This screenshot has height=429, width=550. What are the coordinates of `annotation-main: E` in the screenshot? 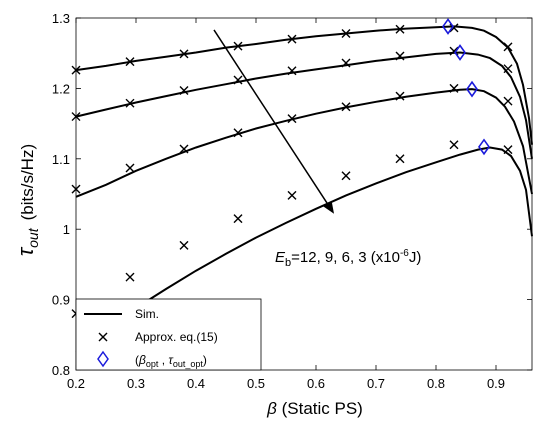 It's located at (280, 257).